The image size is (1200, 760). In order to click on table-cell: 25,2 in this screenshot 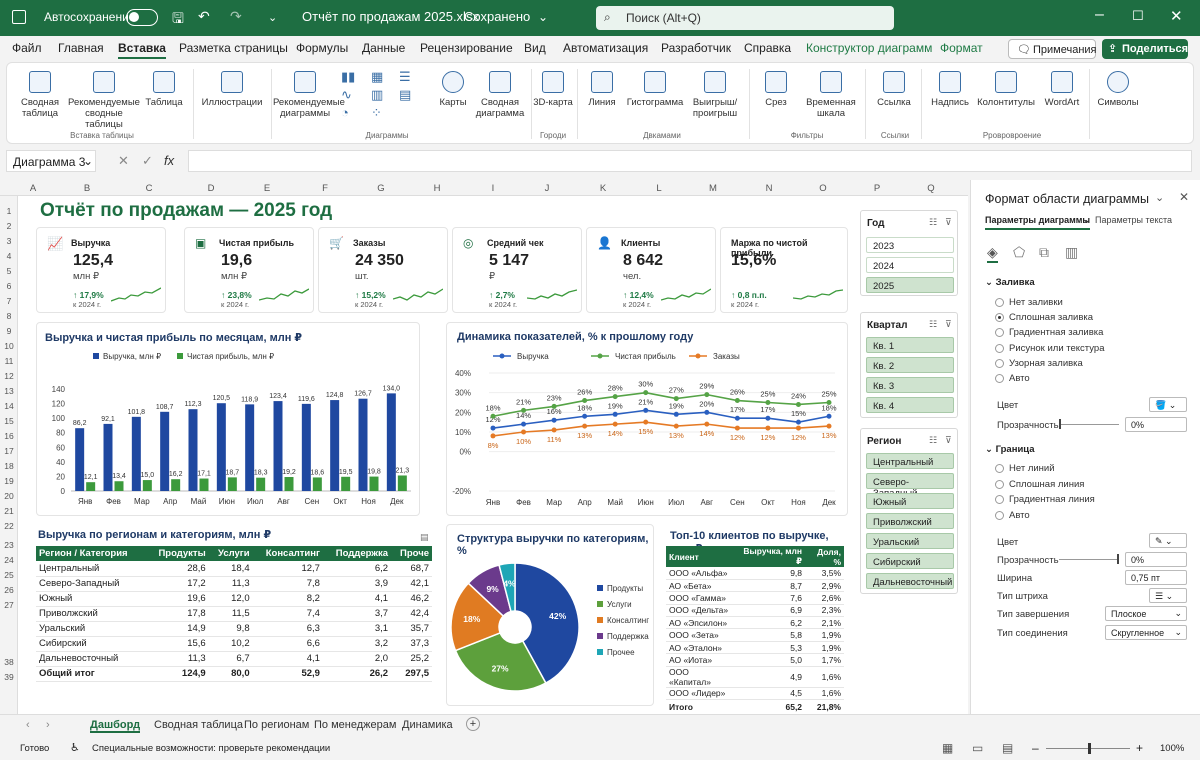, I will do `click(411, 659)`.